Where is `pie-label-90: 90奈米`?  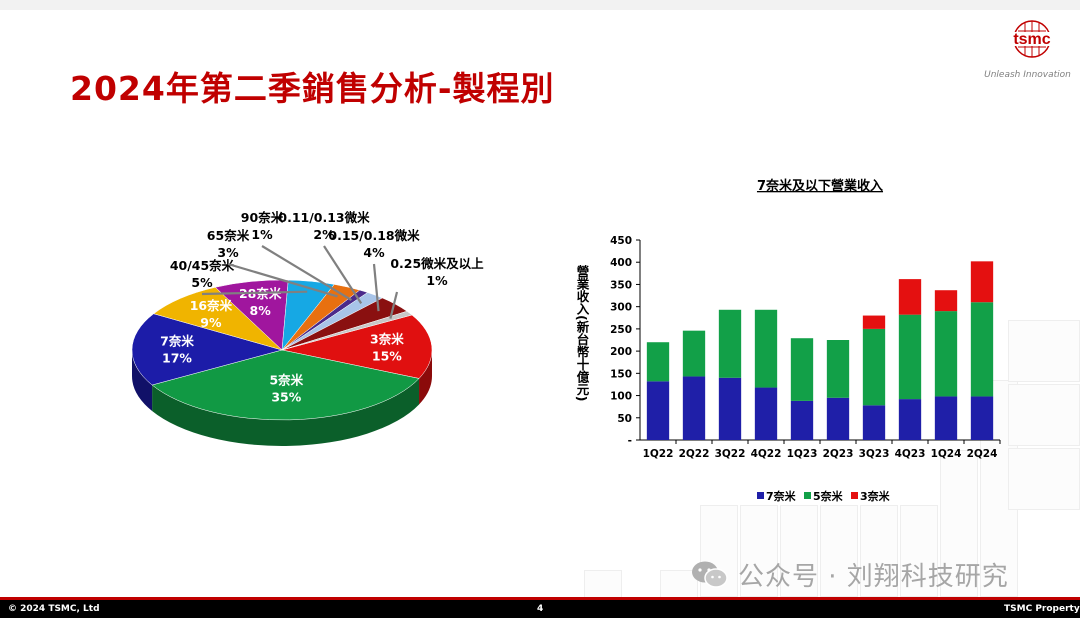 pie-label-90: 90奈米 is located at coordinates (262, 217).